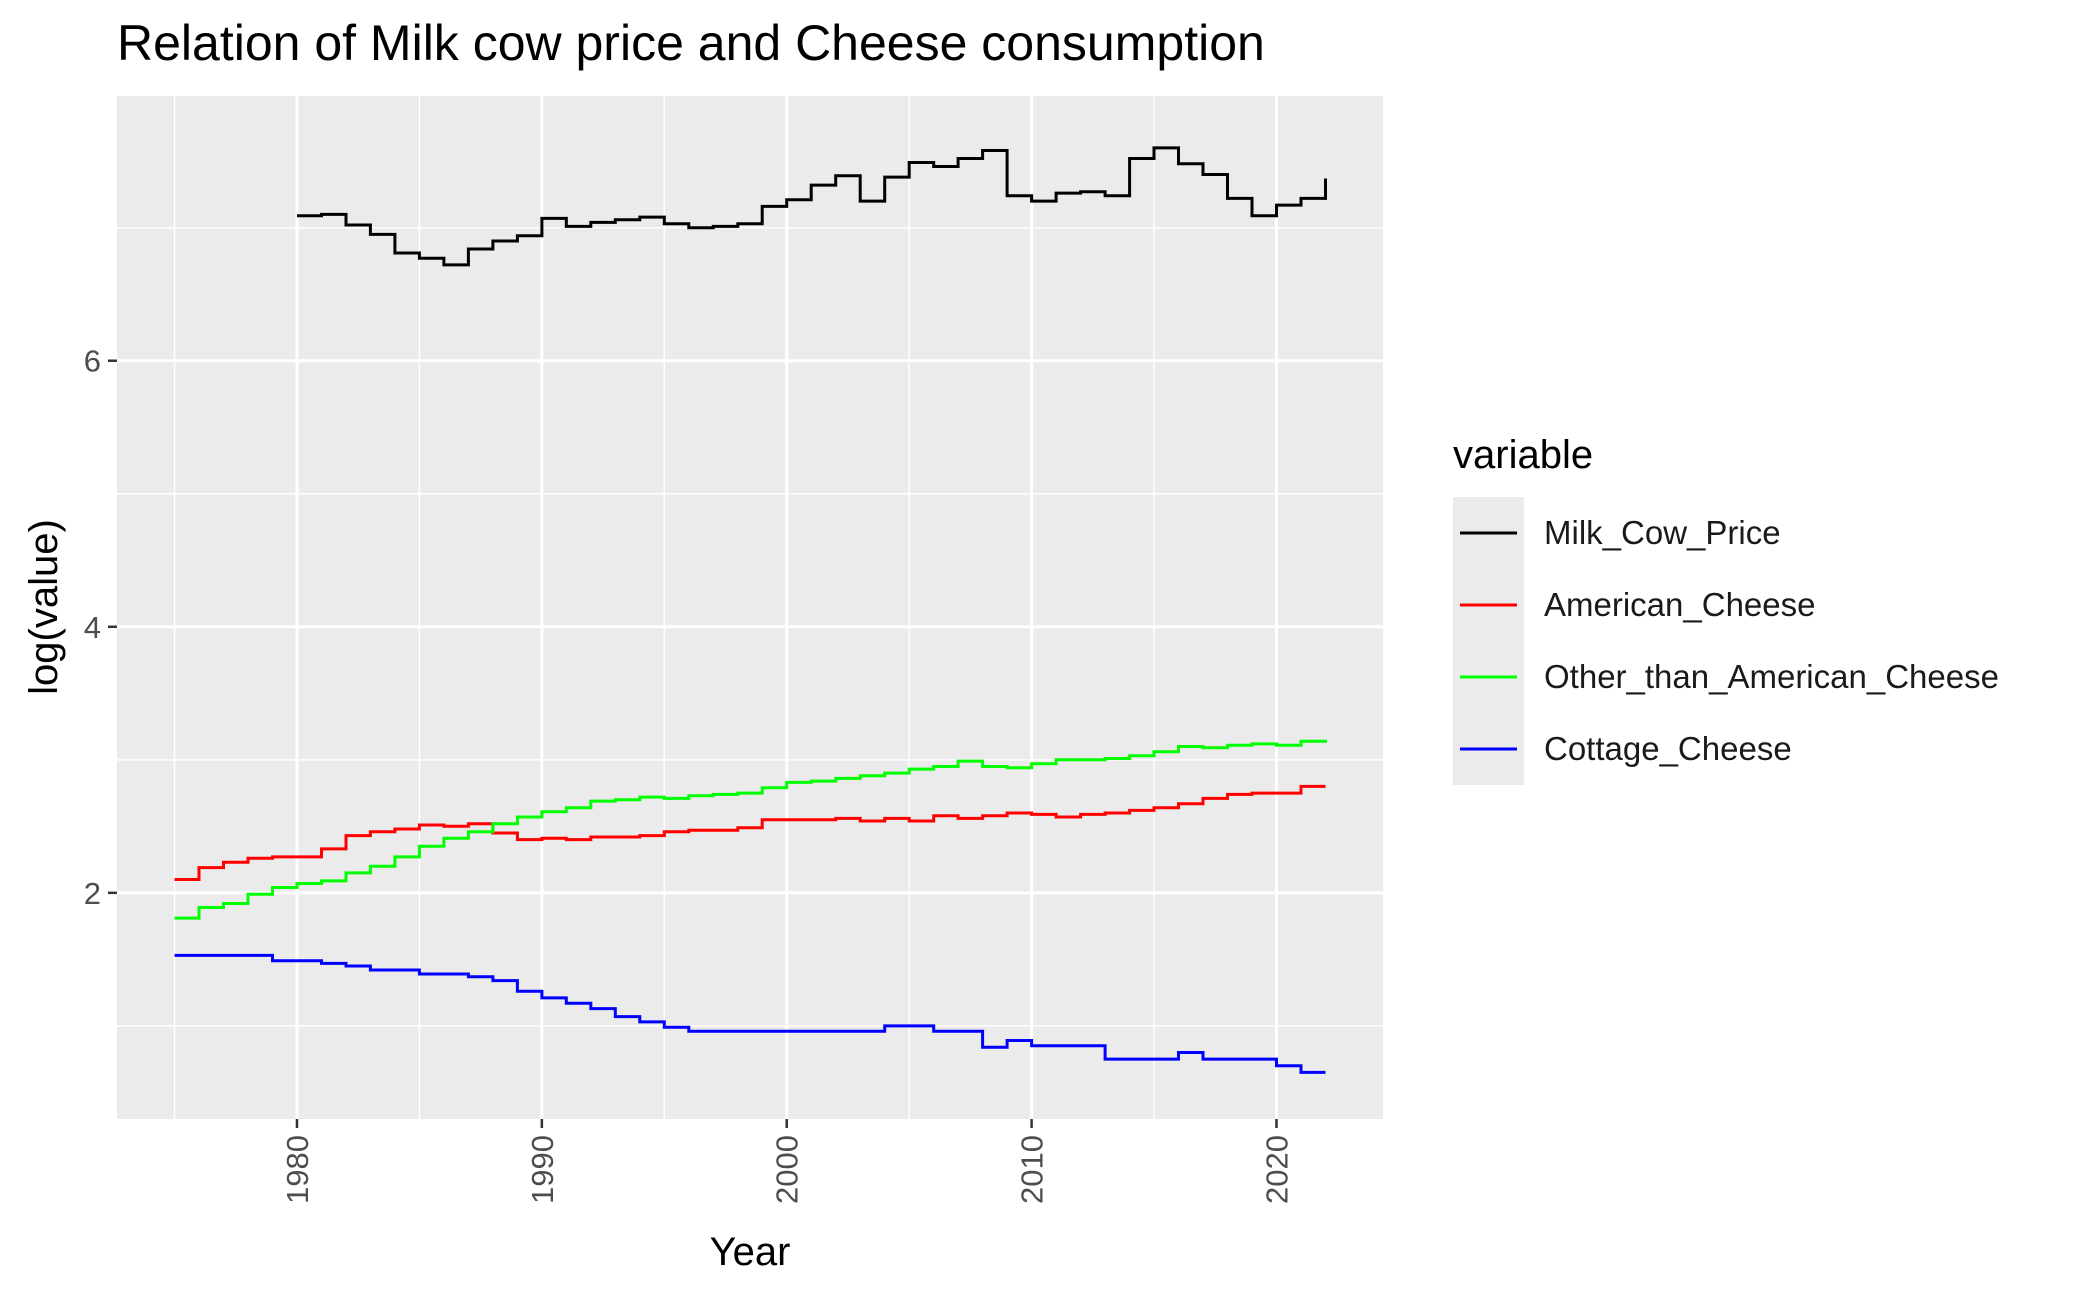  Describe the element at coordinates (44, 607) in the screenshot. I see `y-axis-title: log(value)` at that location.